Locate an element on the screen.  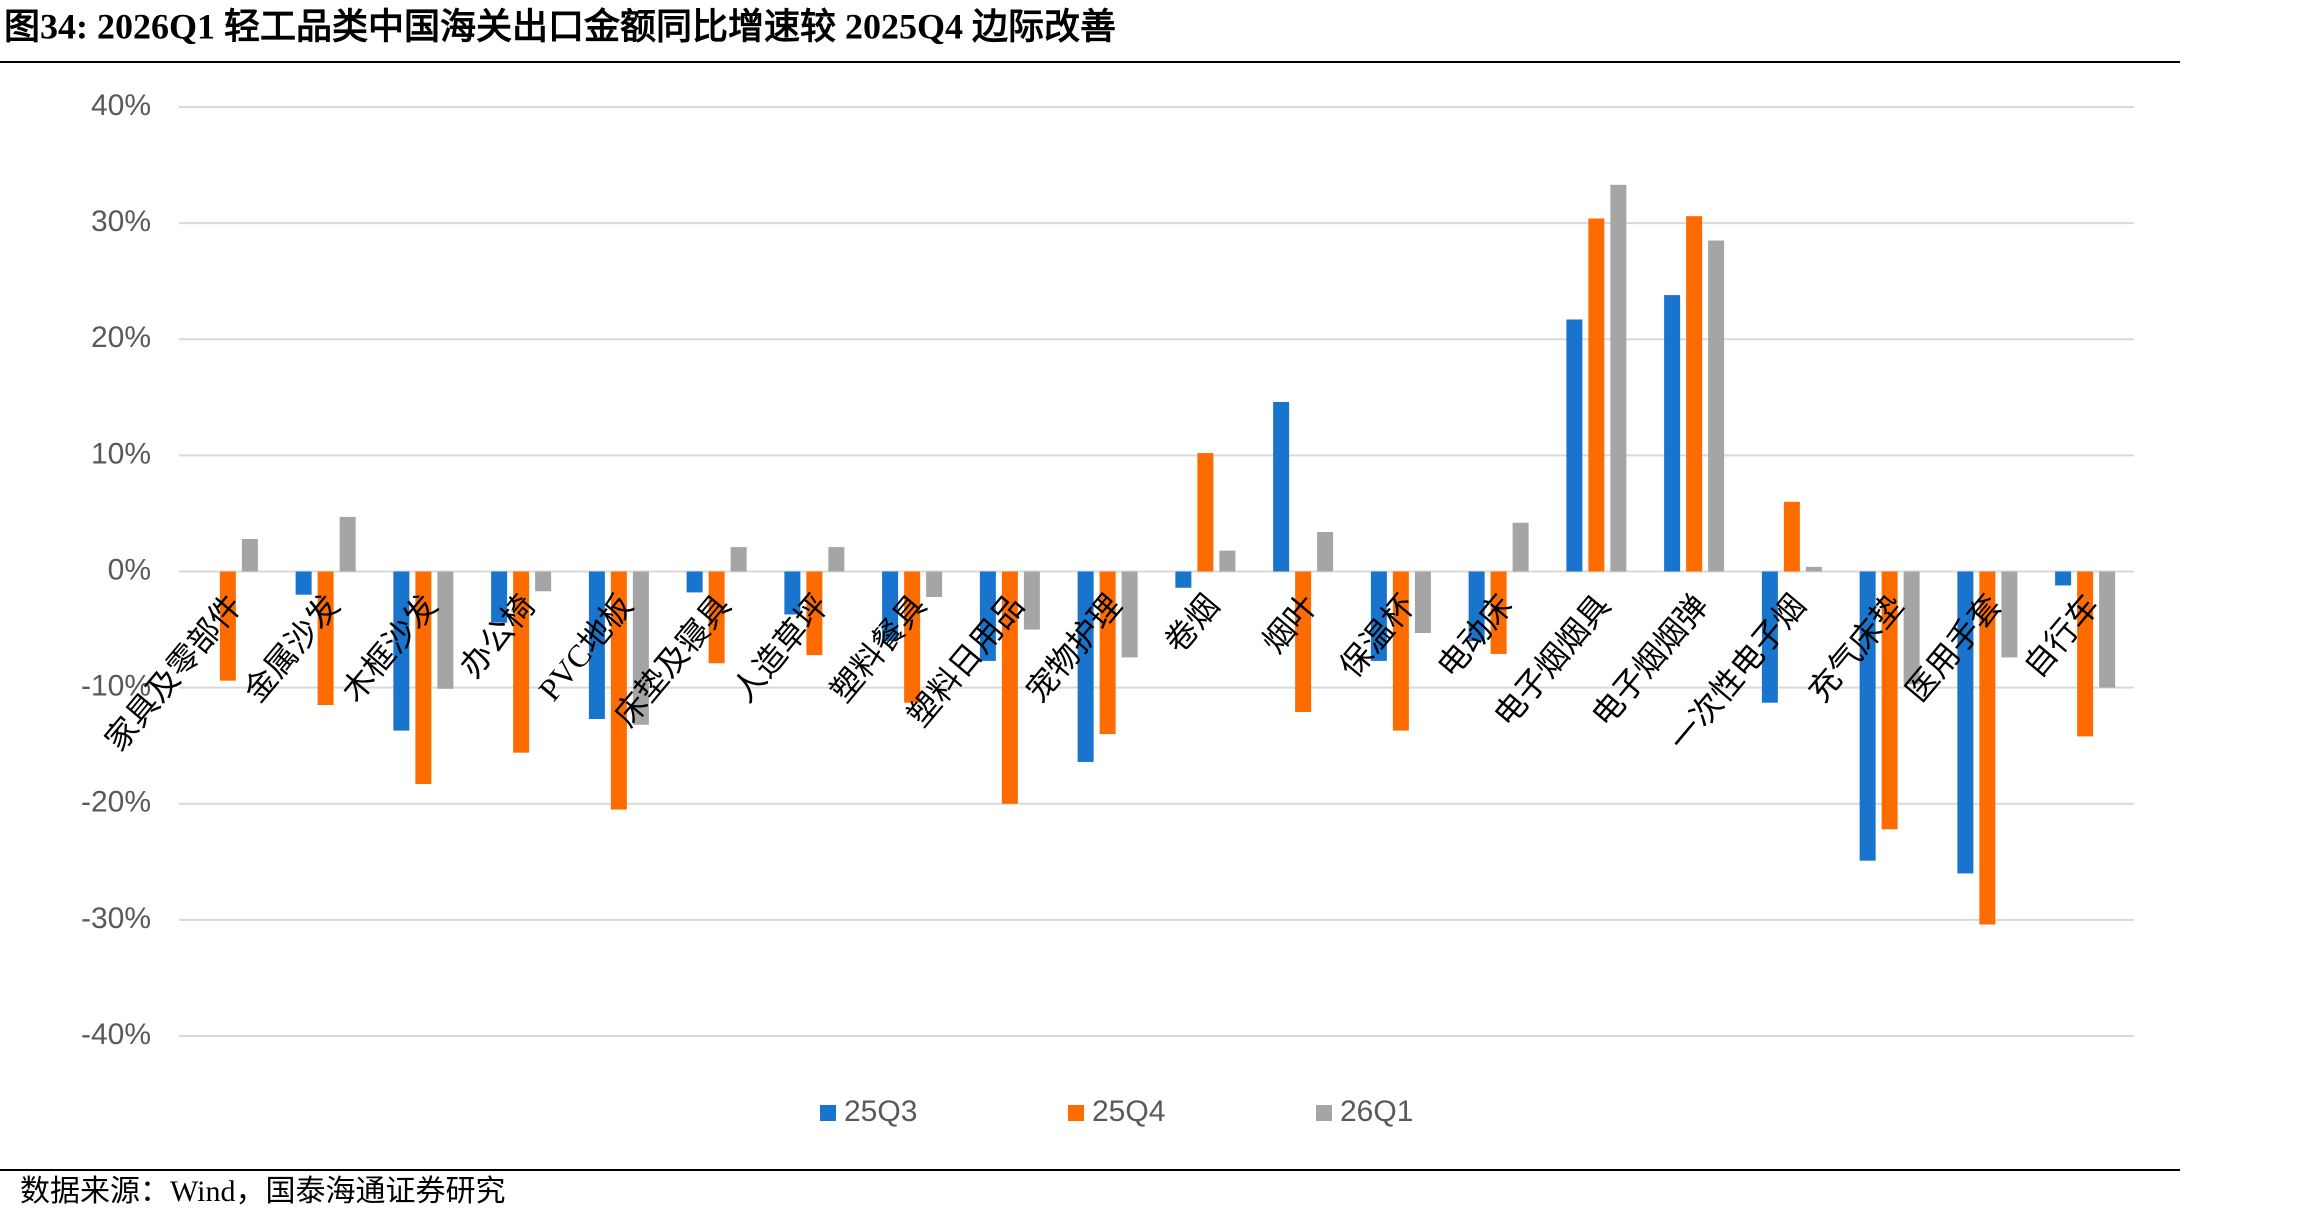
y-tick-label: -40% is located at coordinates (116, 1034).